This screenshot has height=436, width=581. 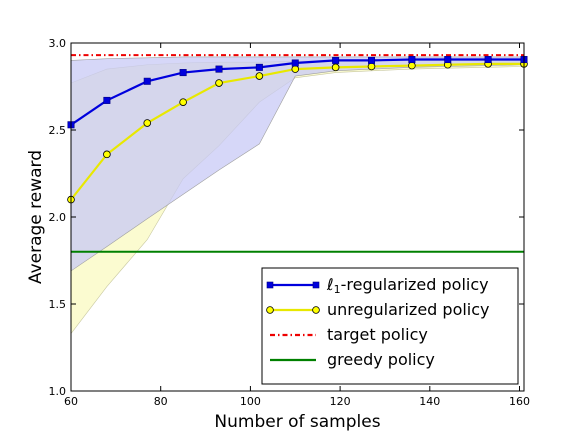 What do you see at coordinates (58, 304) in the screenshot?
I see `y-tick-label: 1.5` at bounding box center [58, 304].